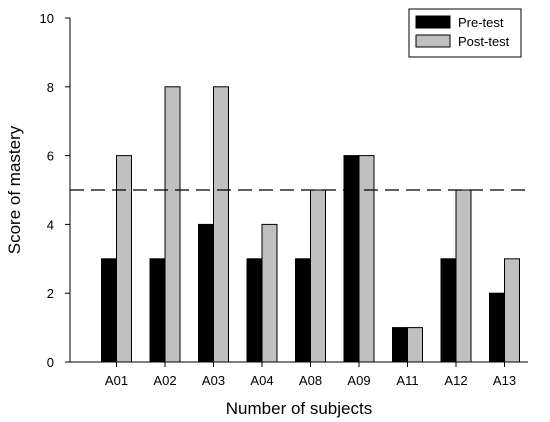  I want to click on bar-pre-test-a11, so click(400, 345).